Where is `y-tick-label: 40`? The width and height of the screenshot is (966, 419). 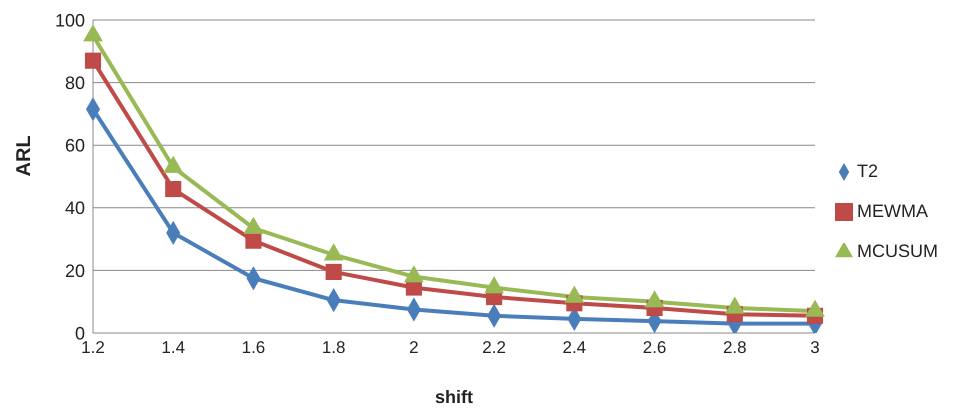
y-tick-label: 40 is located at coordinates (74, 208).